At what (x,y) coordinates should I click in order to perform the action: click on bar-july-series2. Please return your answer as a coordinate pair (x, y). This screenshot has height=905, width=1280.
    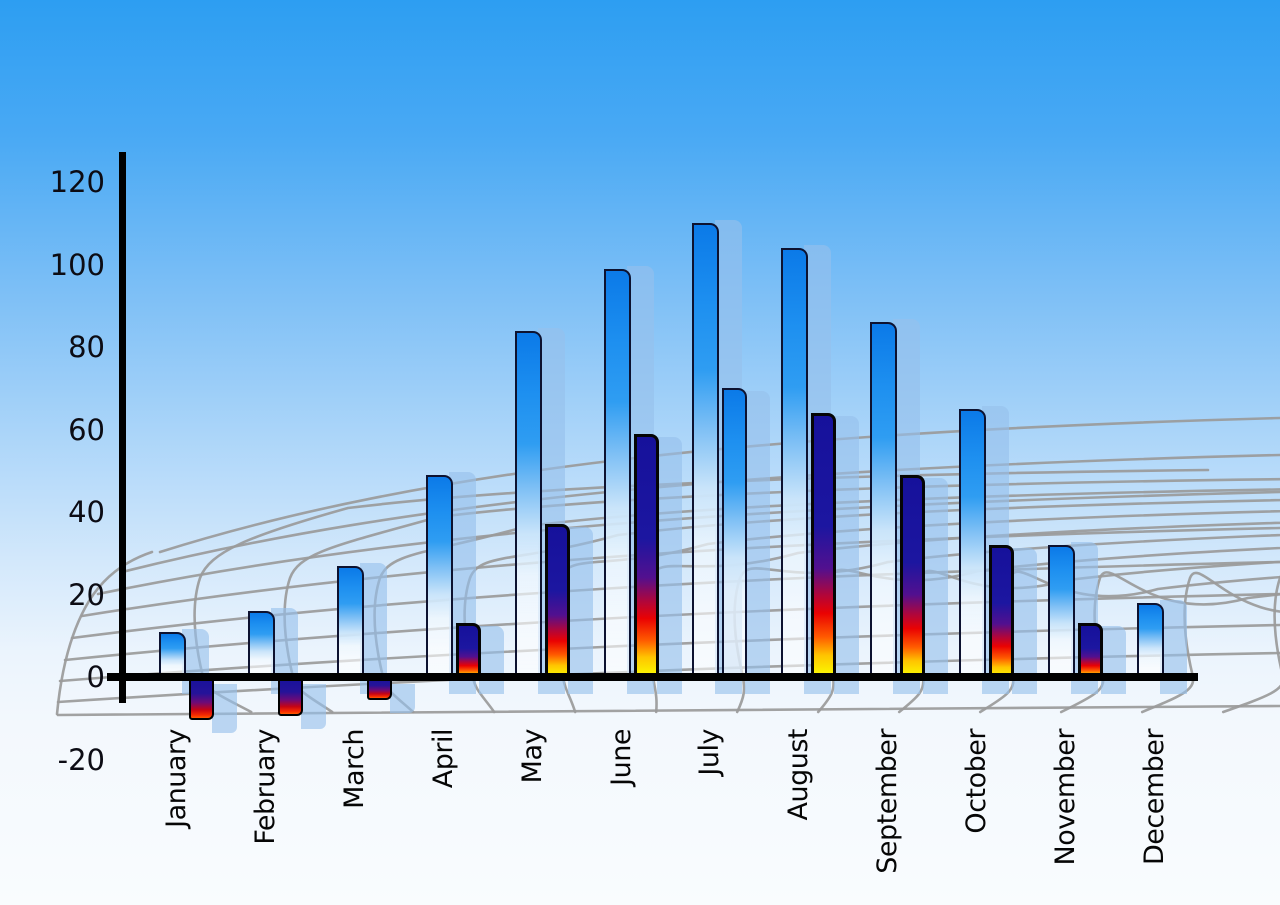
    Looking at the image, I should click on (735, 533).